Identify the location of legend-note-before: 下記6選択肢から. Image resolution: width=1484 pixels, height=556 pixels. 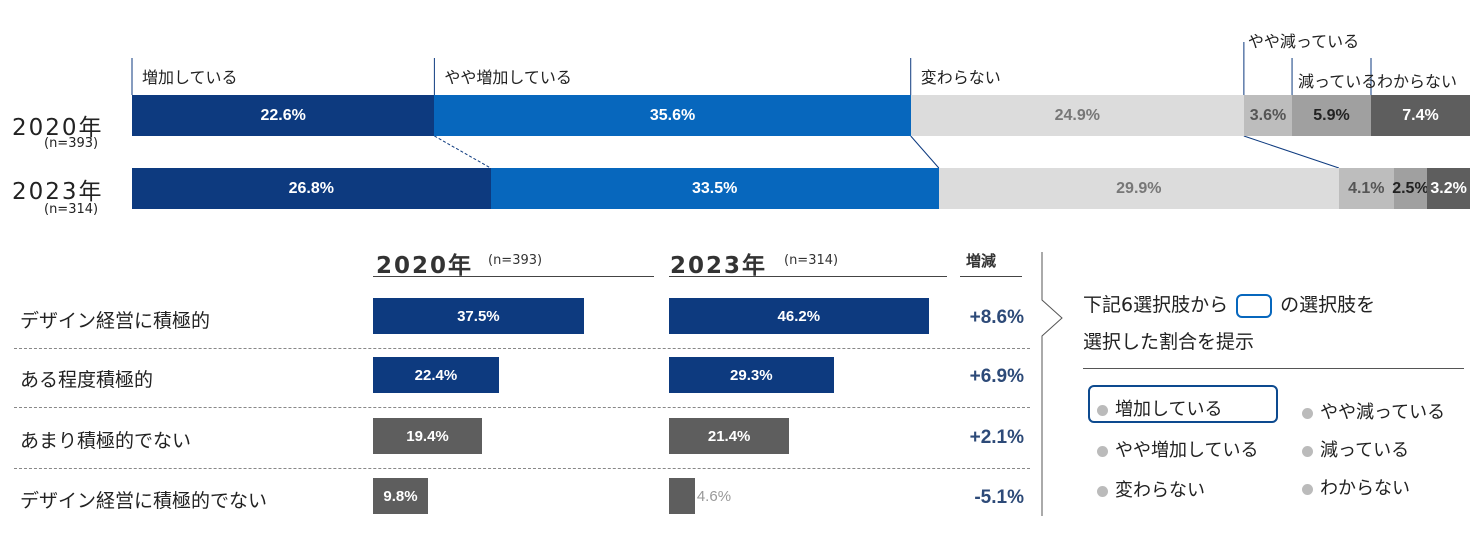
(1156, 305).